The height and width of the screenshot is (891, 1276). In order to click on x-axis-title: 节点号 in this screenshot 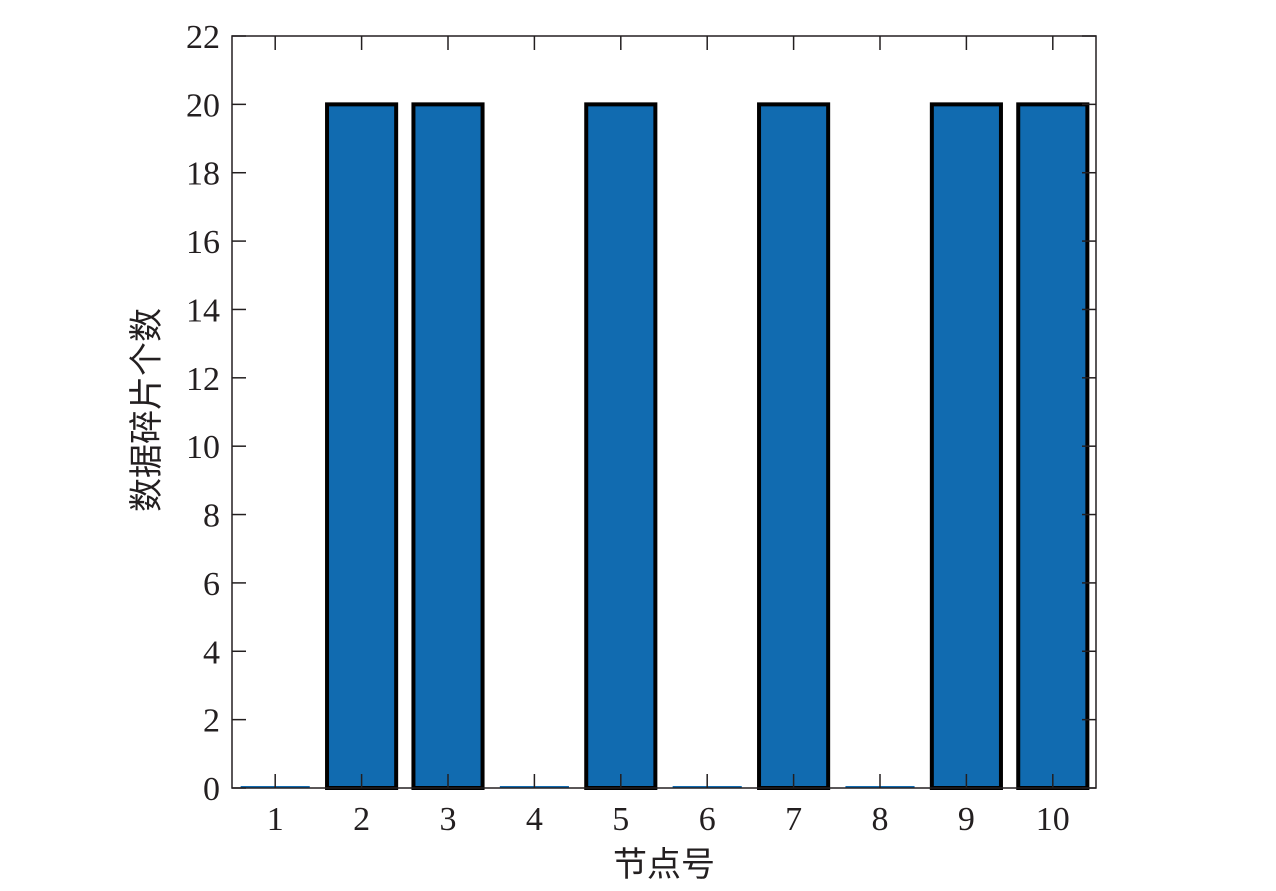, I will do `click(664, 865)`.